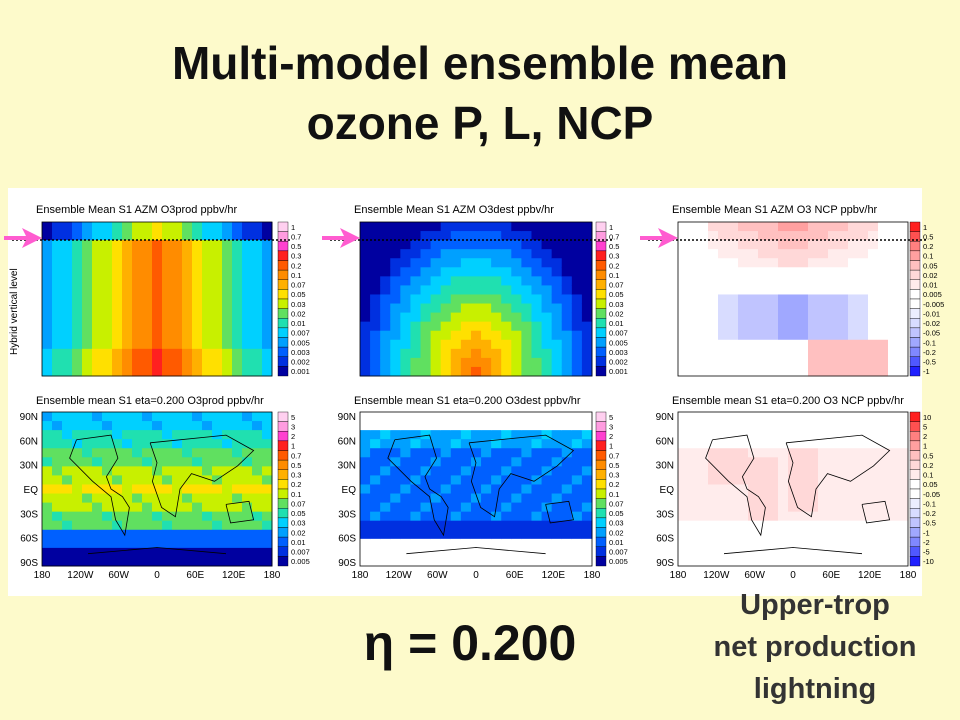 This screenshot has height=720, width=960. Describe the element at coordinates (298, 313) in the screenshot. I see `colorbar-label: 0.02` at that location.